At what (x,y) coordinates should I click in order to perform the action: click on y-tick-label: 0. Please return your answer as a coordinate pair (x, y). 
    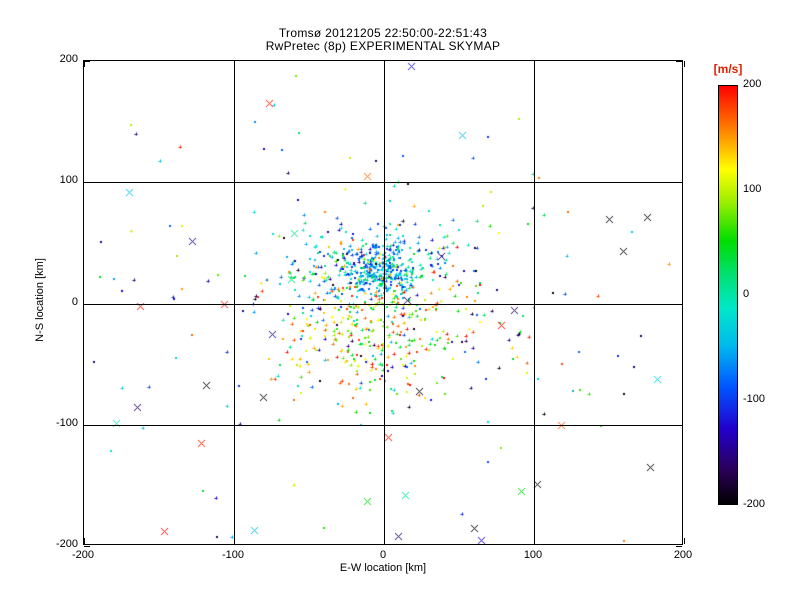
    Looking at the image, I should click on (74, 301).